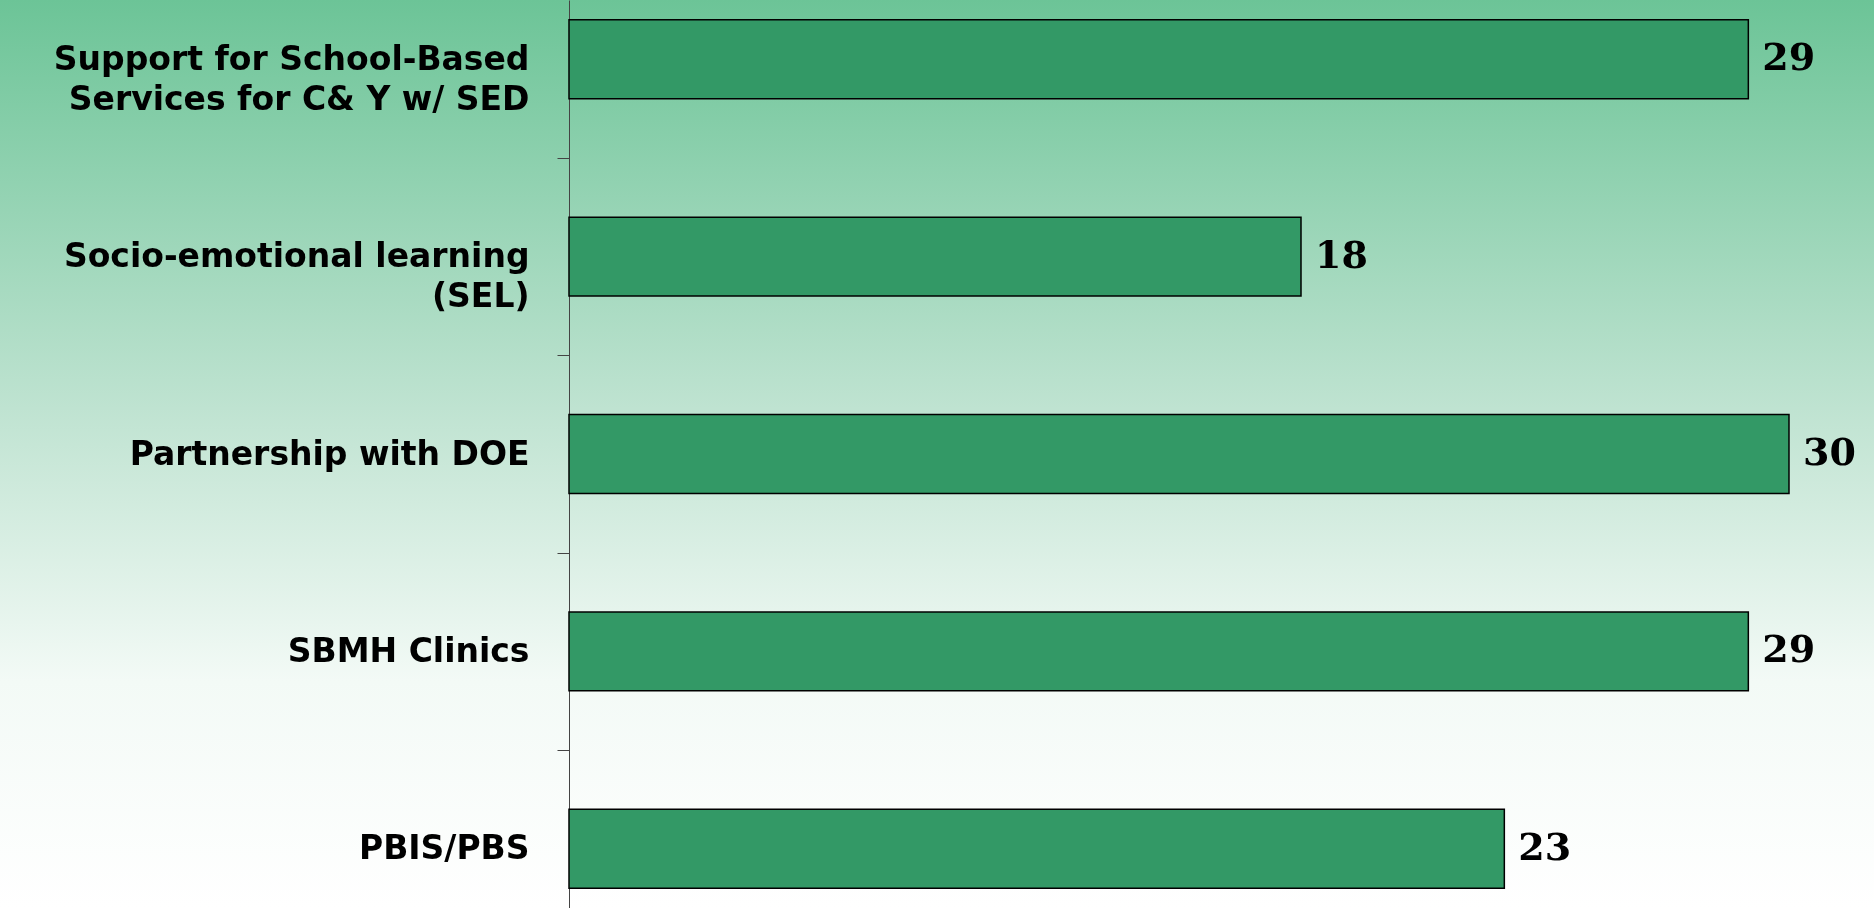  Describe the element at coordinates (296, 276) in the screenshot. I see `y-tick-label: Socio-emotional learning (SEL)` at that location.